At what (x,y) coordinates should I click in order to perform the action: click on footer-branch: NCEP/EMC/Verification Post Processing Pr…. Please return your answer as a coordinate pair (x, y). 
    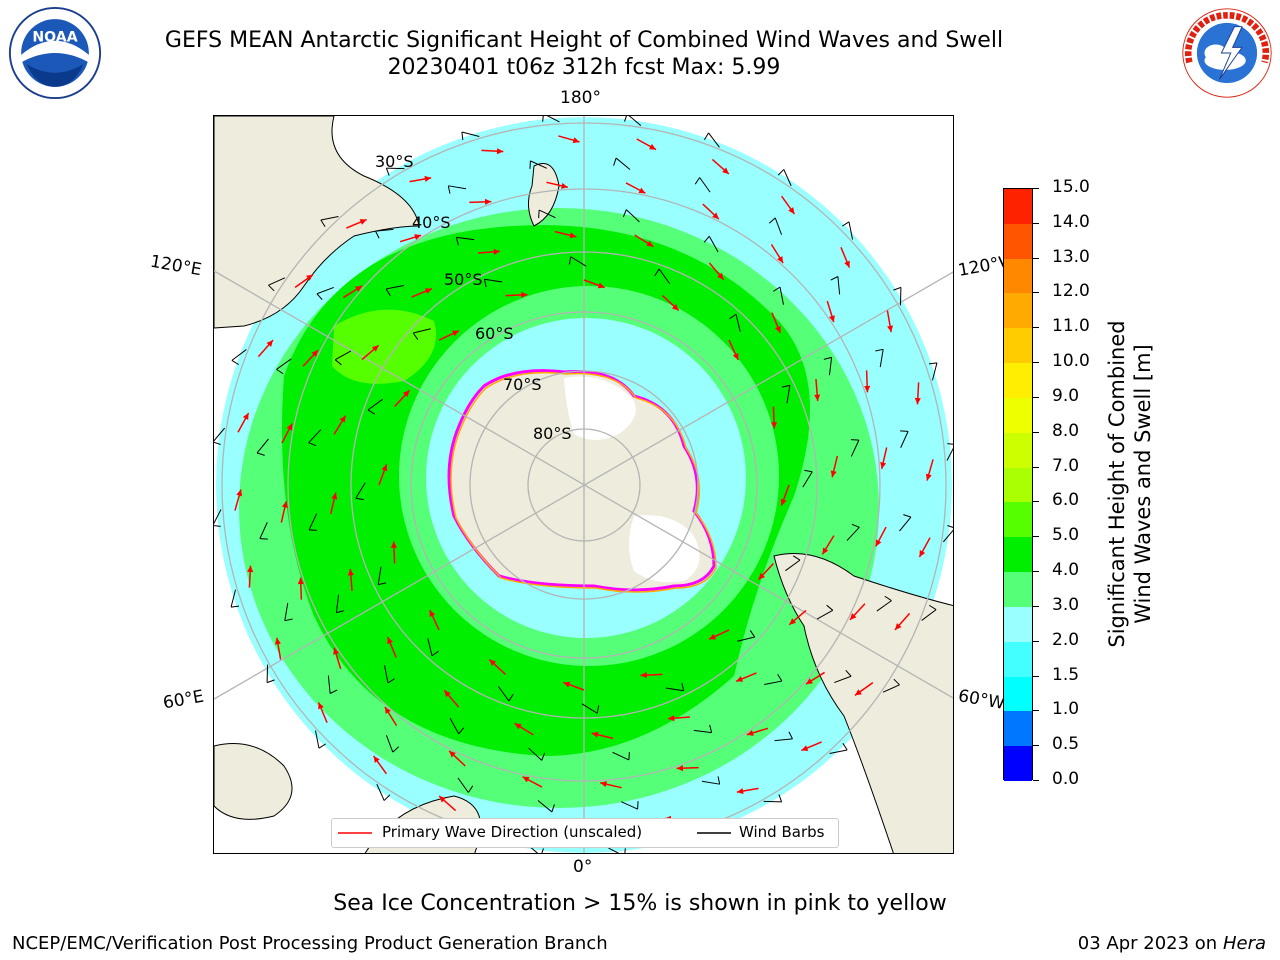
    Looking at the image, I should click on (310, 943).